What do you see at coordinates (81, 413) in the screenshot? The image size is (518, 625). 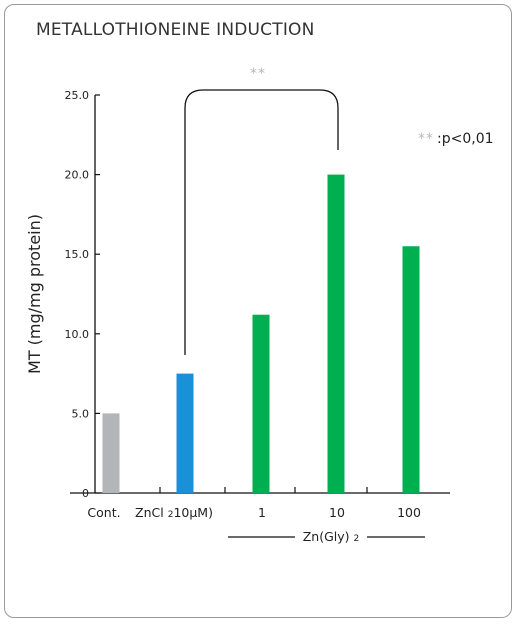 I see `y-tick-label: 5.0` at bounding box center [81, 413].